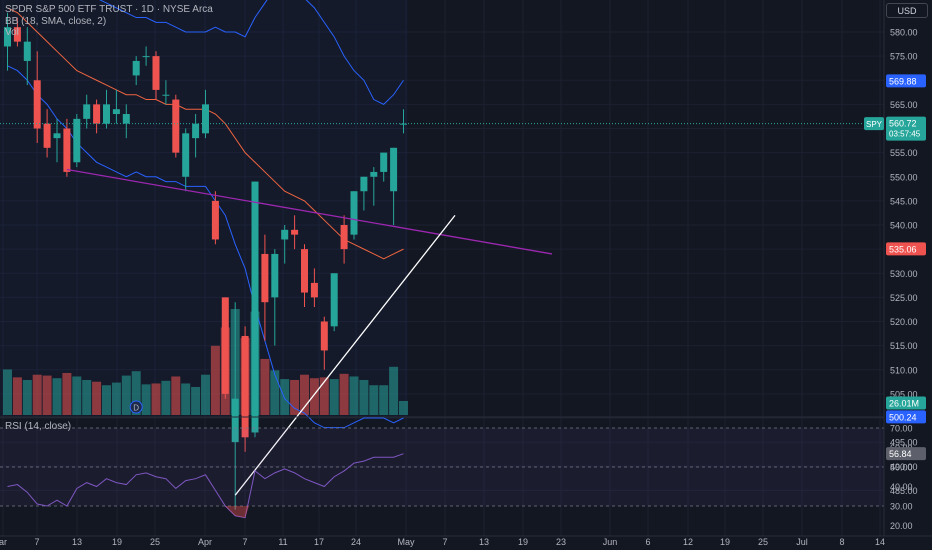 The width and height of the screenshot is (932, 550). I want to click on rsi-legend: RSI (14, close), so click(40, 426).